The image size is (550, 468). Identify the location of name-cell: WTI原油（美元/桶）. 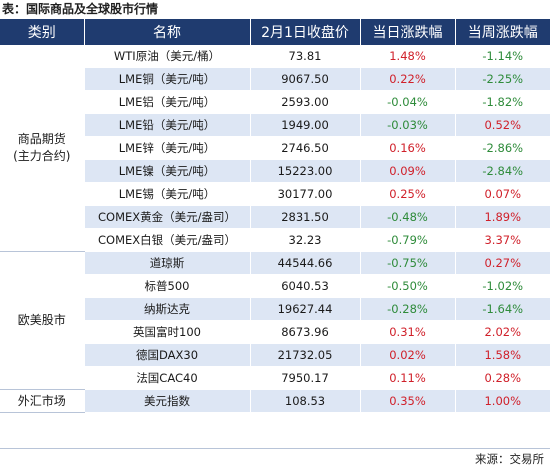
(167, 56).